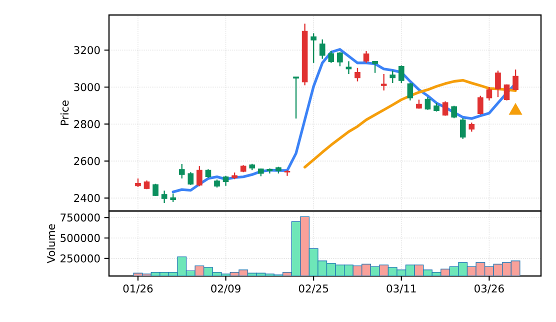  What do you see at coordinates (80, 258) in the screenshot?
I see `y-tick-label: 250000` at bounding box center [80, 258].